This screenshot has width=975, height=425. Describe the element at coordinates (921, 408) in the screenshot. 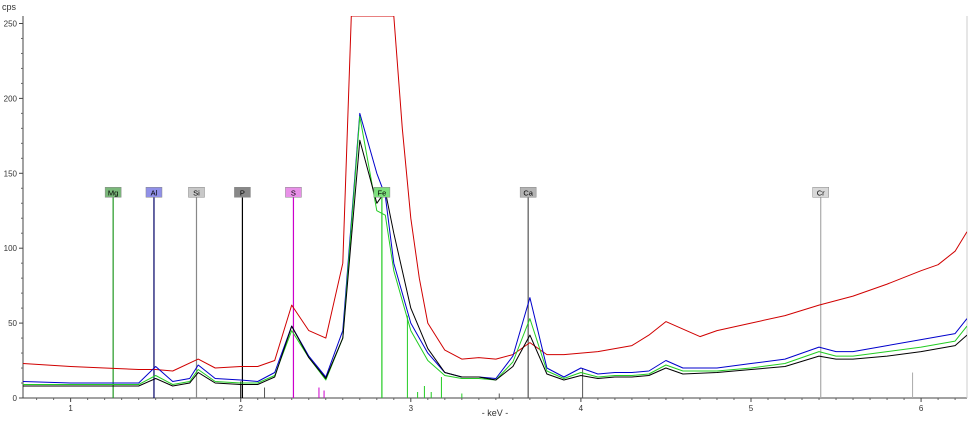

I see `x-tick-label: 6` at that location.